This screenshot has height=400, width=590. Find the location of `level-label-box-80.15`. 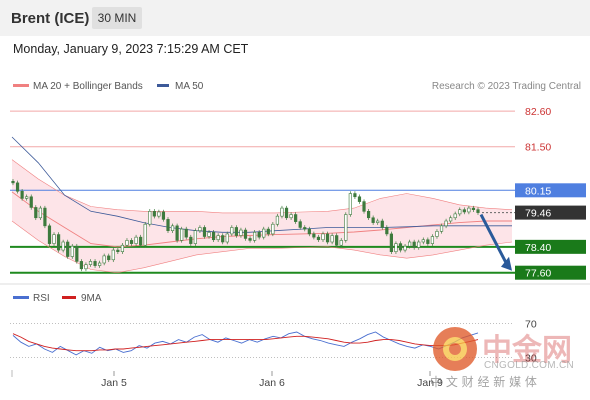

level-label-box-80.15 is located at coordinates (550, 190).